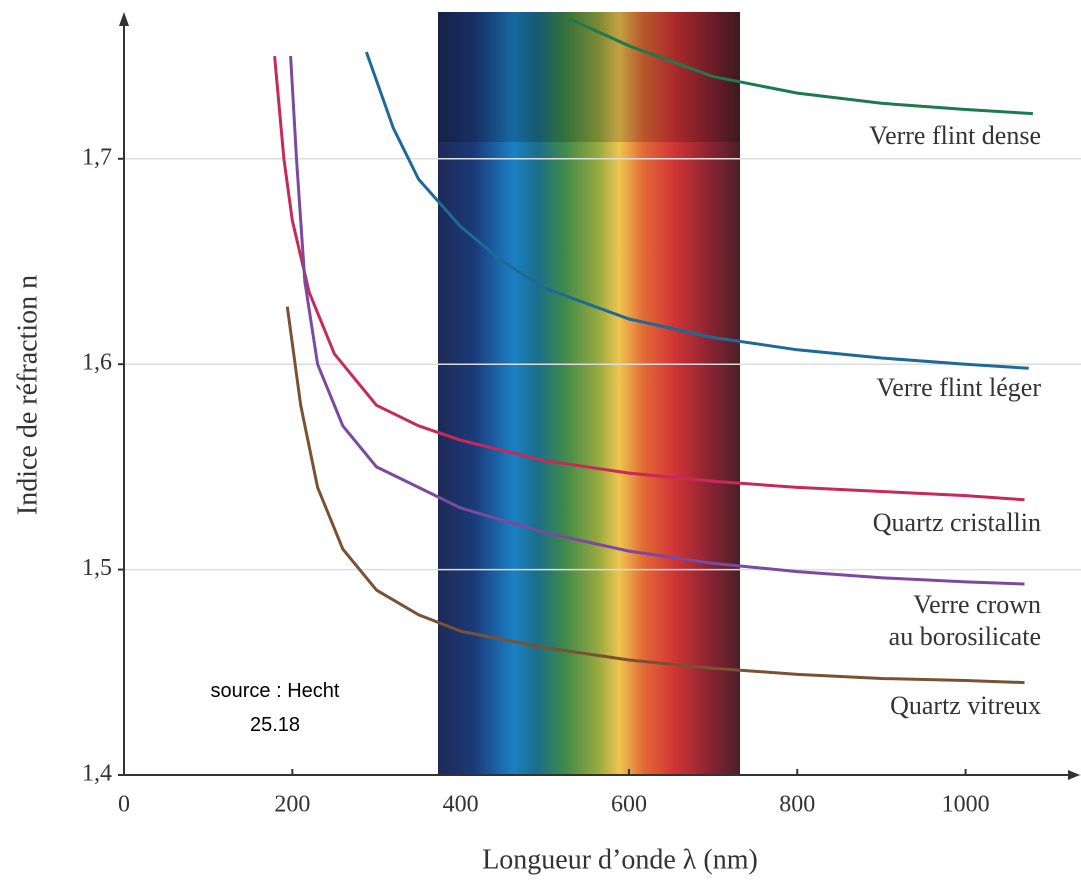  I want to click on spectrum-shade, so click(589, 77).